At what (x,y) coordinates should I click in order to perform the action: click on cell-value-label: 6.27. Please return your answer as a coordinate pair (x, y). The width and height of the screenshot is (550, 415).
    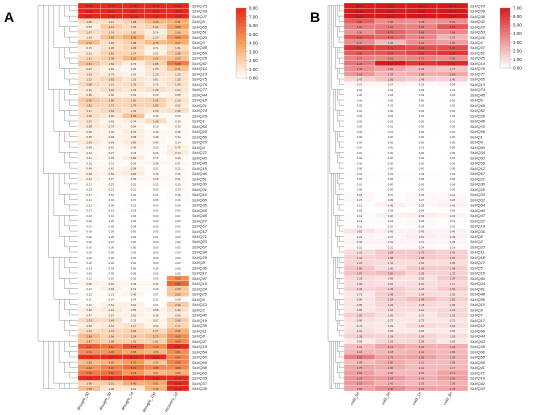
    Looking at the image, I should click on (89, 347).